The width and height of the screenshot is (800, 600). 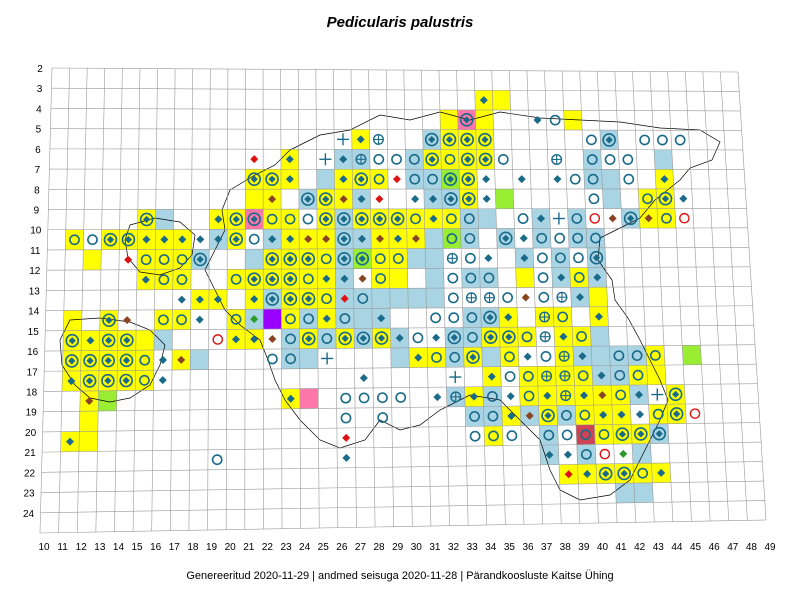 What do you see at coordinates (29, 494) in the screenshot?
I see `row-label: 23` at bounding box center [29, 494].